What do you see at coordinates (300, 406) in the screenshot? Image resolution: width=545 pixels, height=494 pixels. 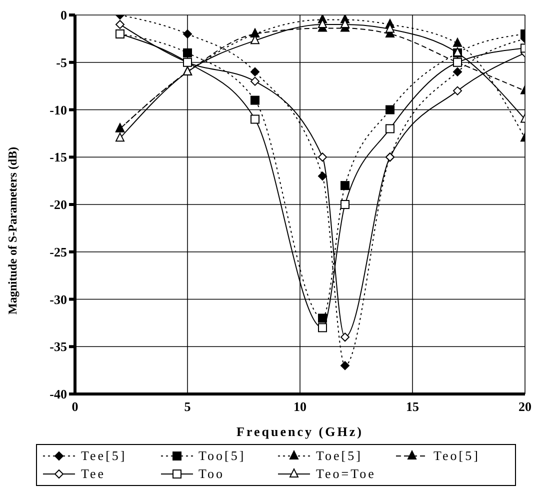 I see `x-tick-label: 10` at bounding box center [300, 406].